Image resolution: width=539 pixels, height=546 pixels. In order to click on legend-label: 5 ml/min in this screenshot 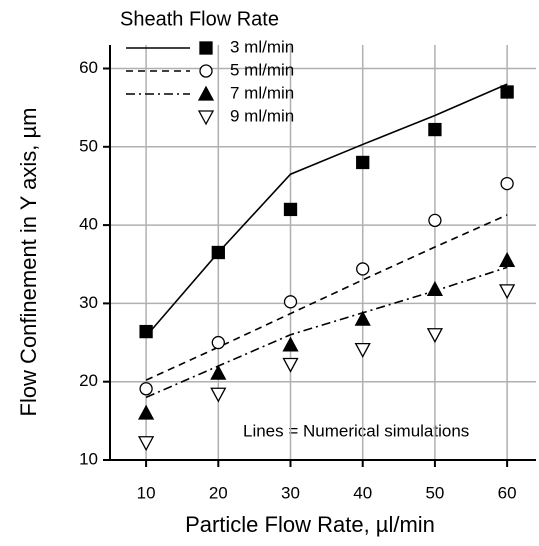, I will do `click(262, 69)`.